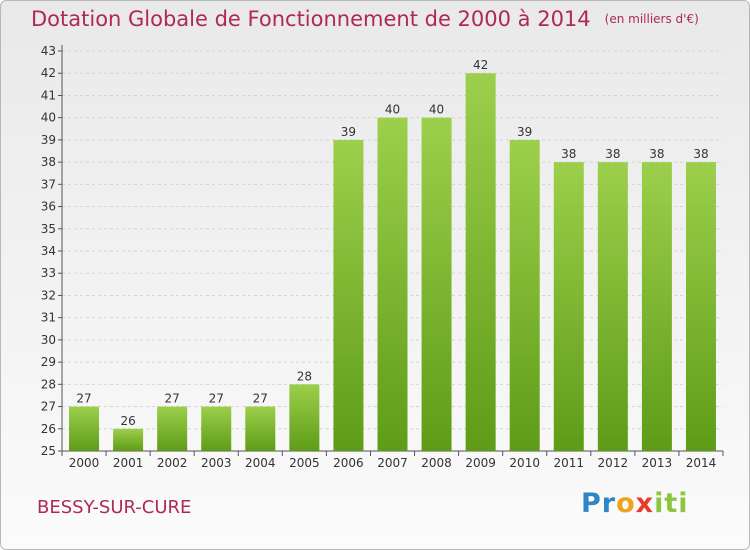 This screenshot has height=550, width=750. I want to click on y-tick-label-38: 38, so click(48, 162).